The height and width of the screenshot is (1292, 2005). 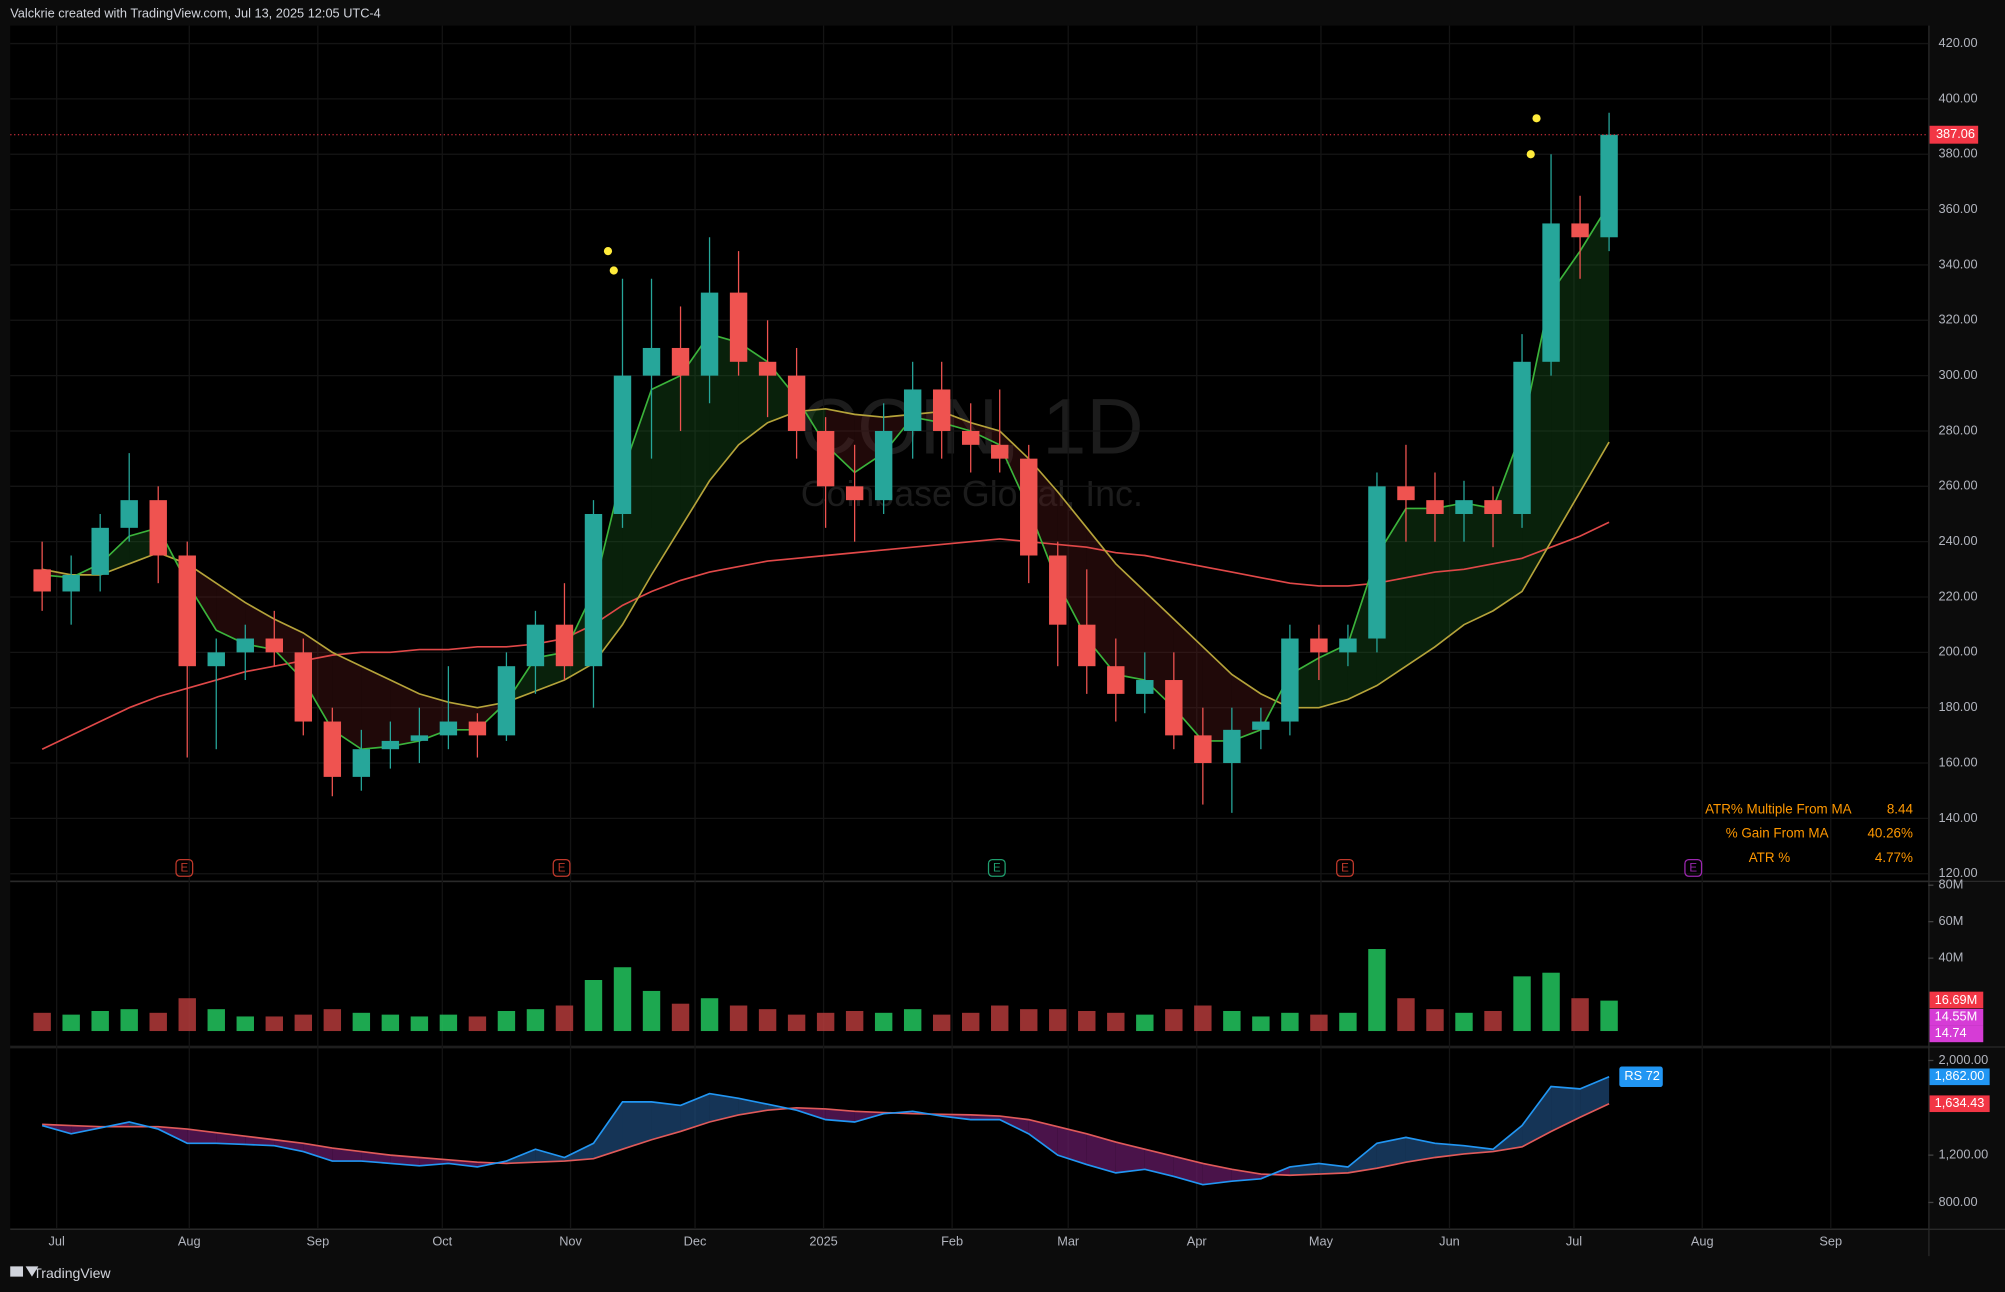 I want to click on watermark: COIN, 1D, so click(x=972, y=425).